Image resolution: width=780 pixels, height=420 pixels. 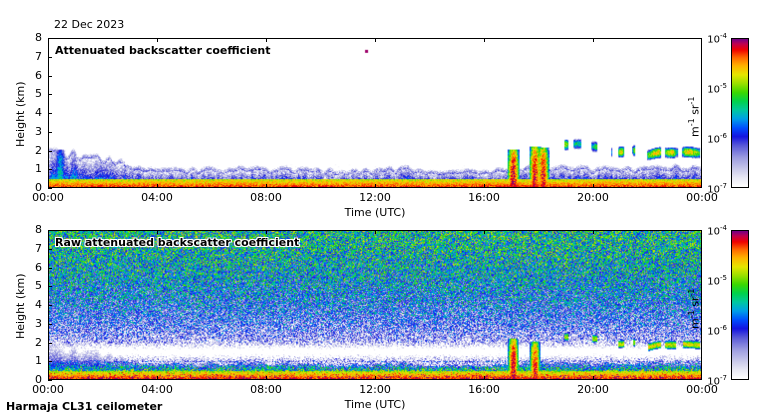 What do you see at coordinates (84, 406) in the screenshot?
I see `footer-station-label: Harmaja CL31 ceilometer` at bounding box center [84, 406].